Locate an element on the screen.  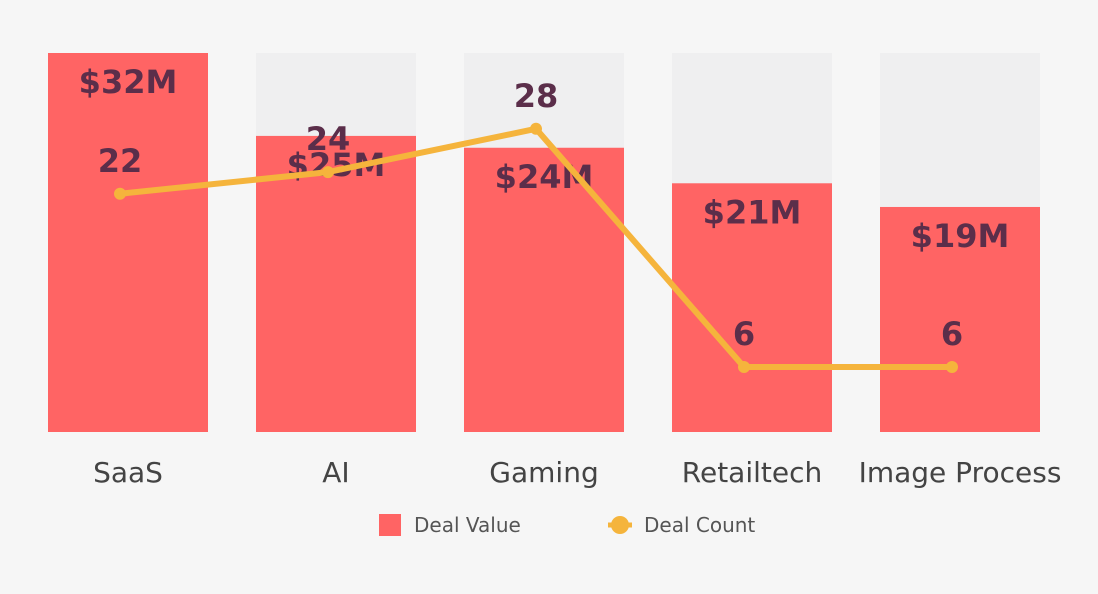
legend-deal-count-marker is located at coordinates (620, 525).